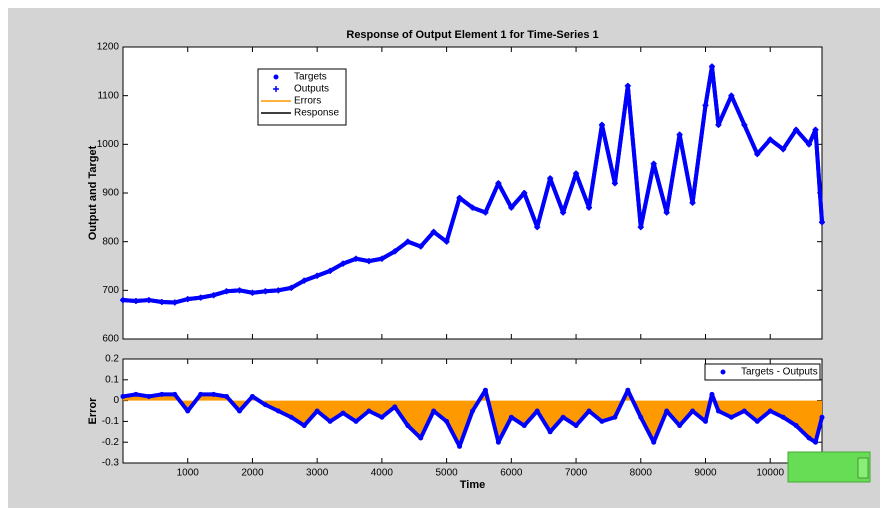  I want to click on error-area, so click(472, 418).